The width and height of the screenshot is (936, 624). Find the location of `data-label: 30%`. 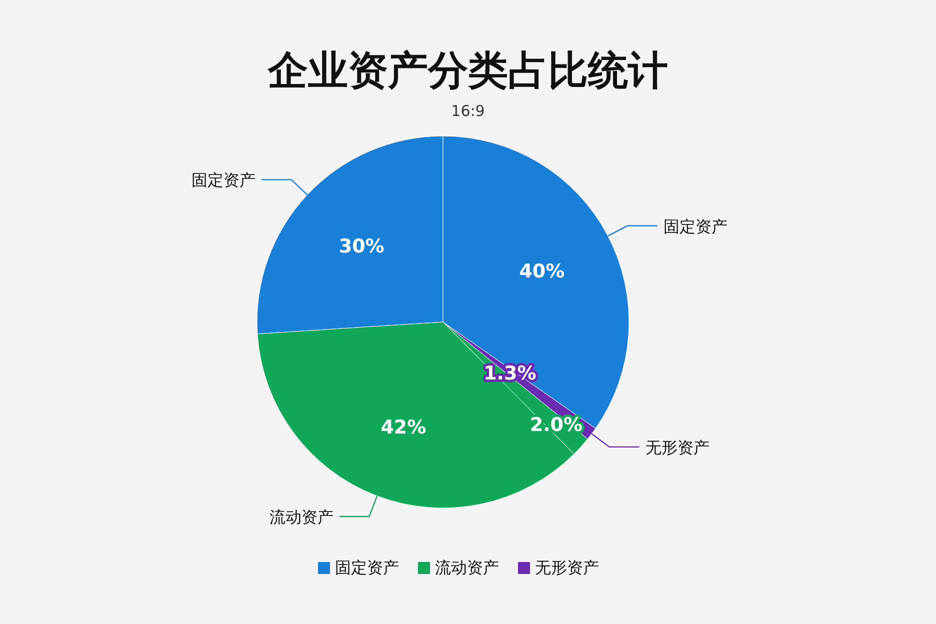

data-label: 30% is located at coordinates (361, 247).